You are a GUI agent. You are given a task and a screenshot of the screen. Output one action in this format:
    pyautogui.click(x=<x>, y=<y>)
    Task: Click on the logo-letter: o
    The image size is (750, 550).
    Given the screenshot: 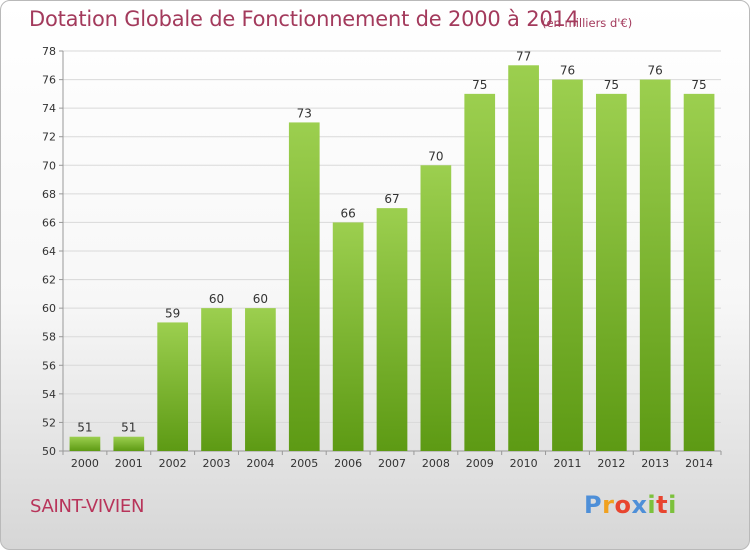 What is the action you would take?
    pyautogui.click(x=623, y=505)
    